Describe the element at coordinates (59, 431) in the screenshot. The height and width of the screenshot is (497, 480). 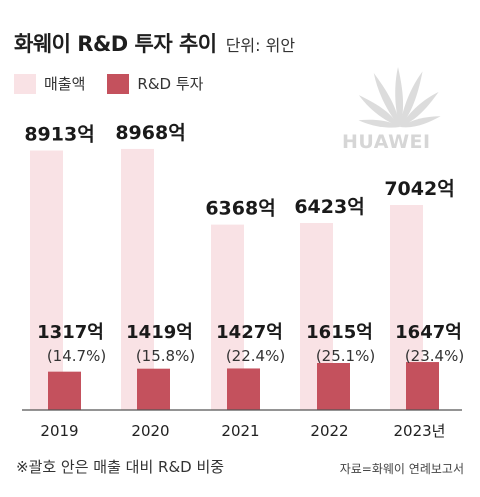
I see `x-tick-label: 2019` at that location.